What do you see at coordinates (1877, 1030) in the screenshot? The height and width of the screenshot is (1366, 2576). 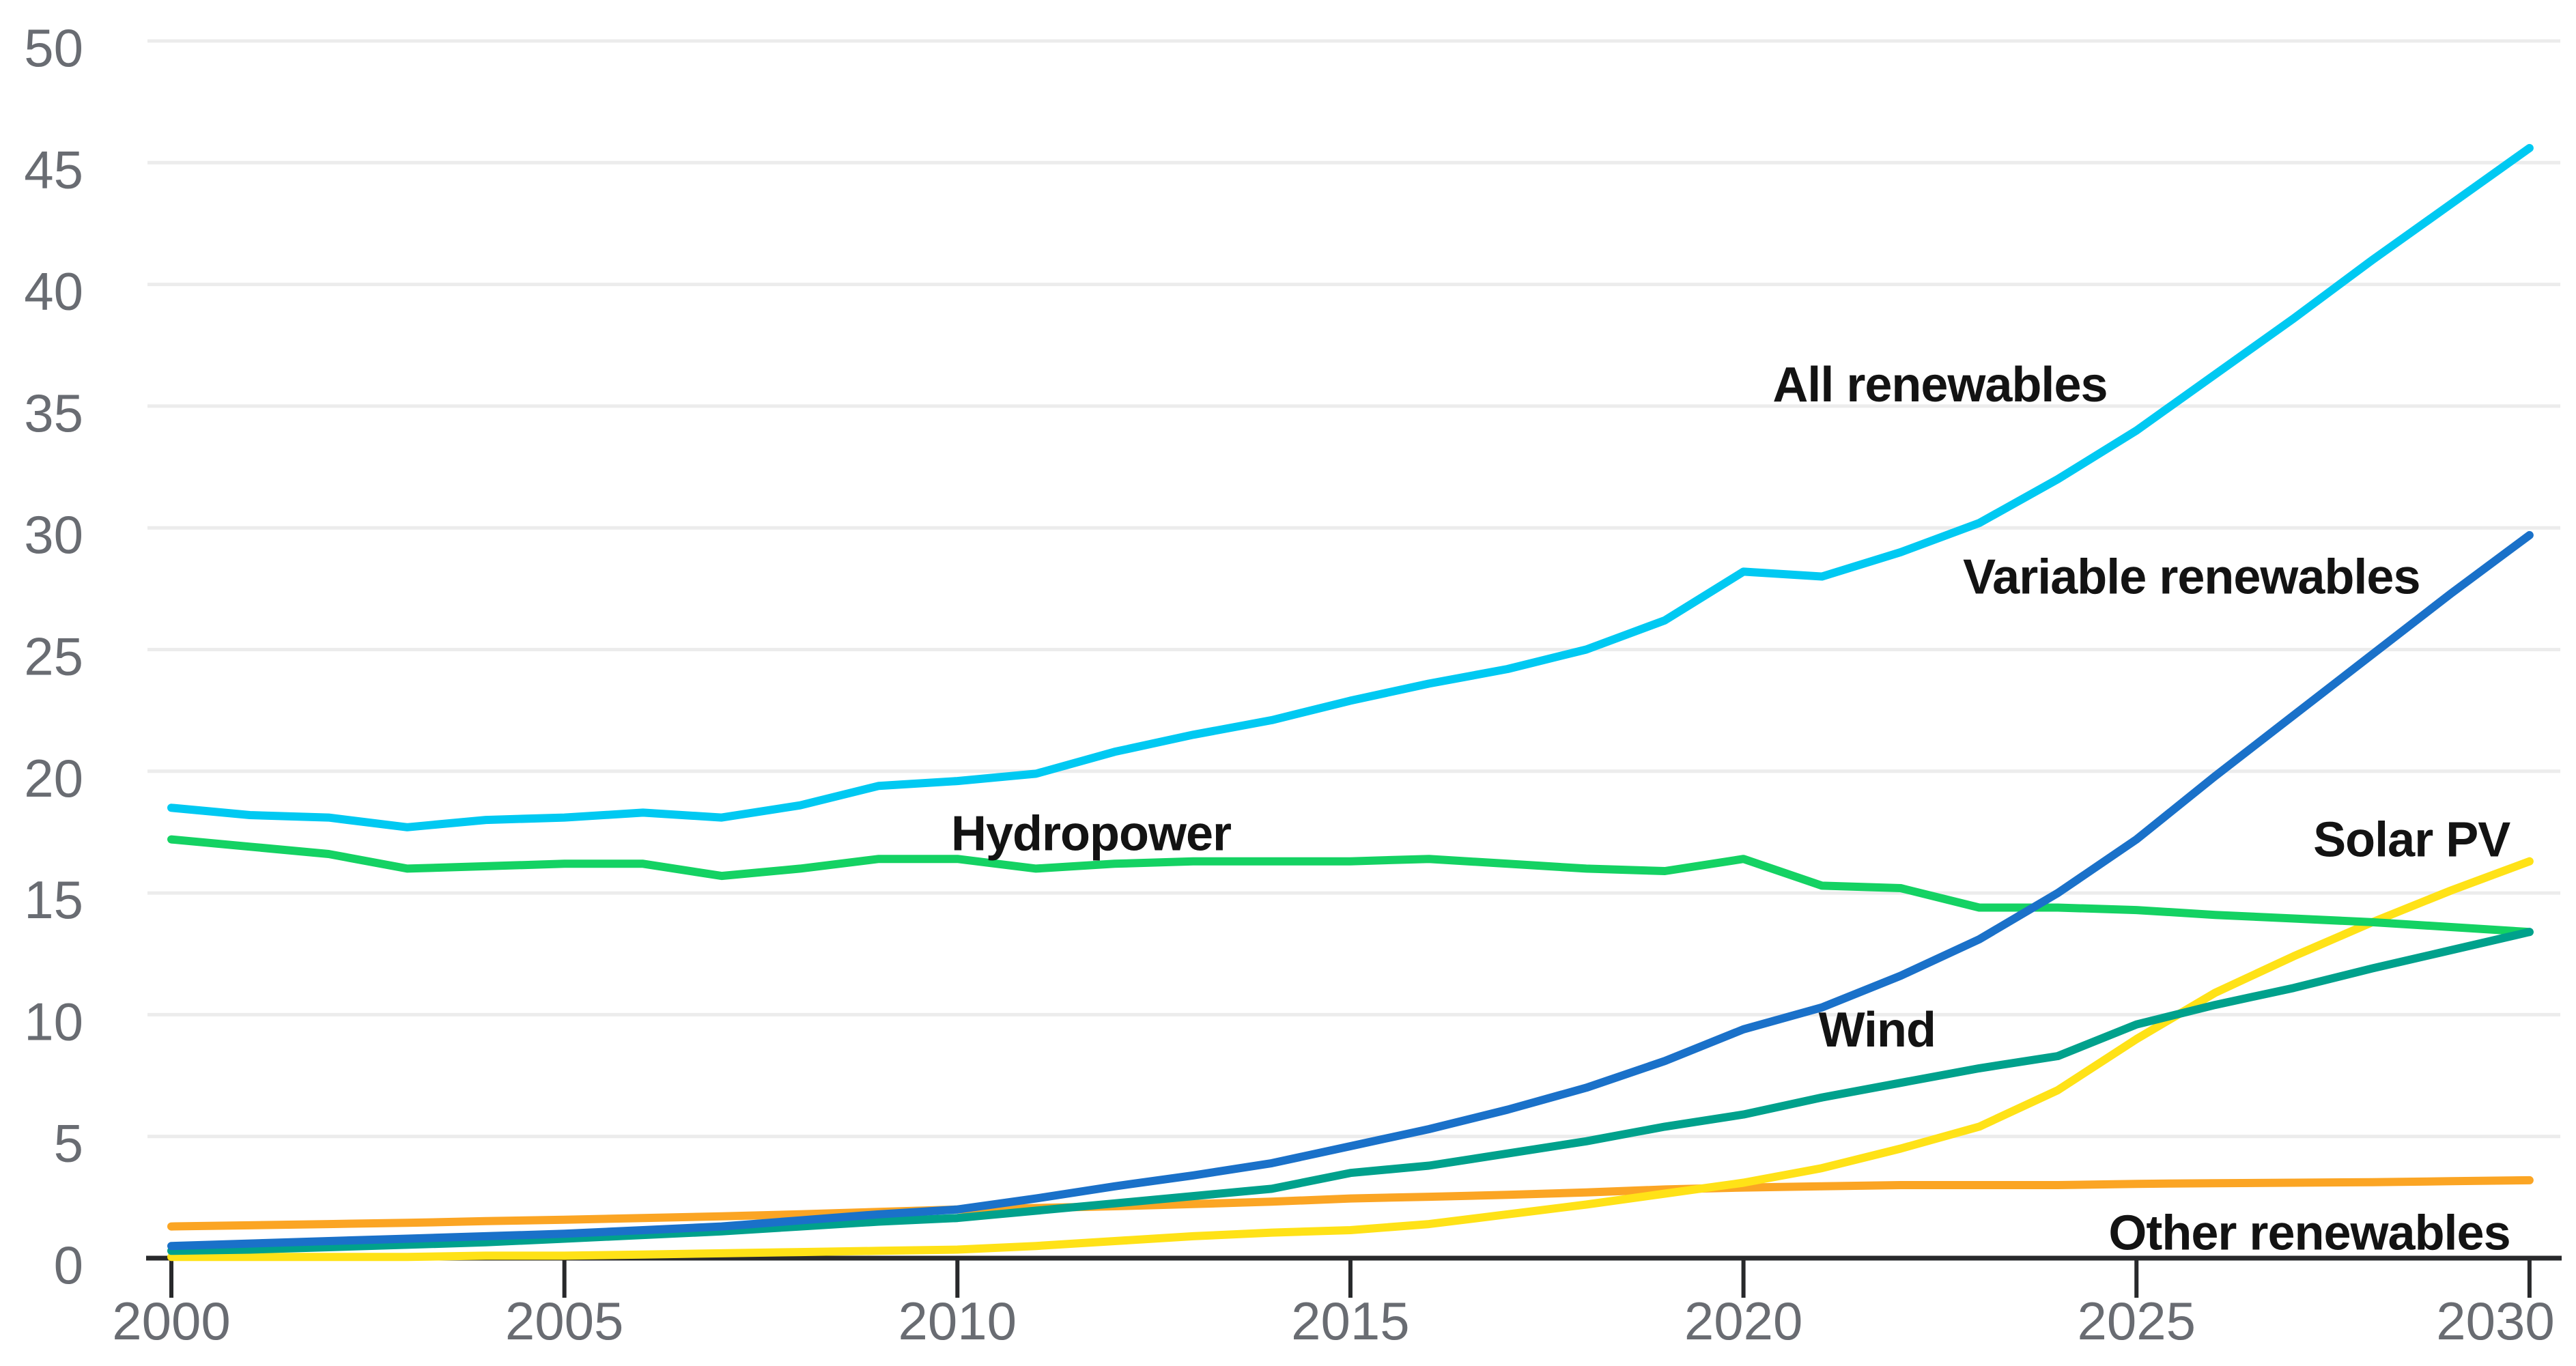 I see `series-label-wind: Wind` at bounding box center [1877, 1030].